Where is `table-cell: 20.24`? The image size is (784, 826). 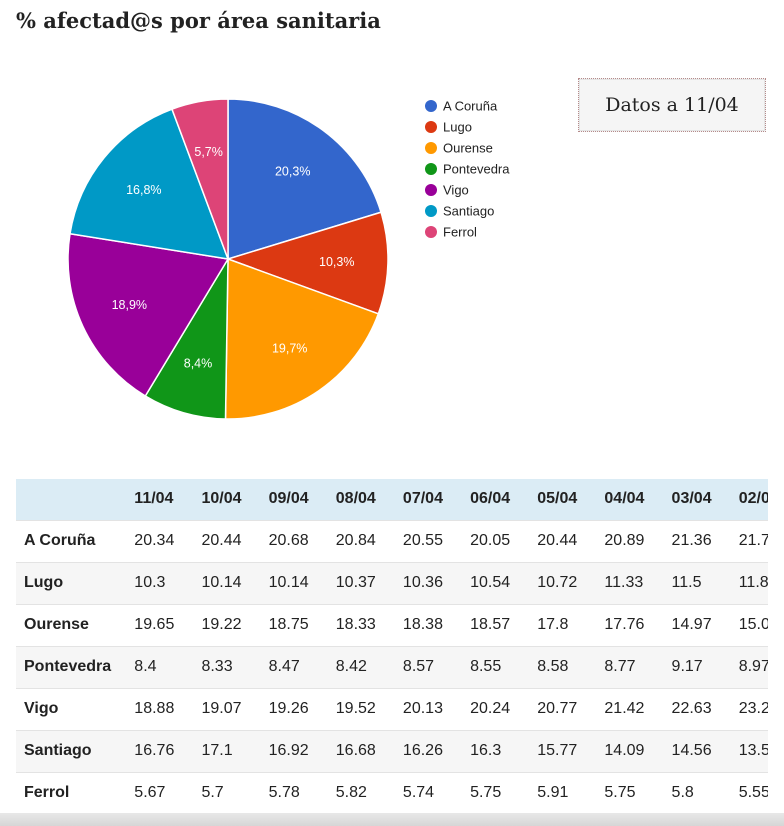 table-cell: 20.24 is located at coordinates (490, 708).